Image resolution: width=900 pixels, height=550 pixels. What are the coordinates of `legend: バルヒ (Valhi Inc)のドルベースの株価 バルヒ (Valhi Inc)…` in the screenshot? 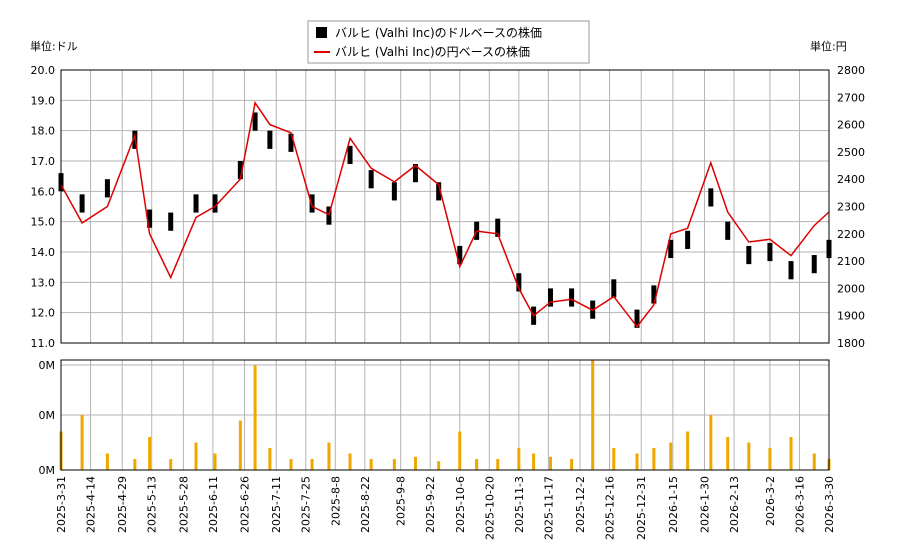 It's located at (448, 42).